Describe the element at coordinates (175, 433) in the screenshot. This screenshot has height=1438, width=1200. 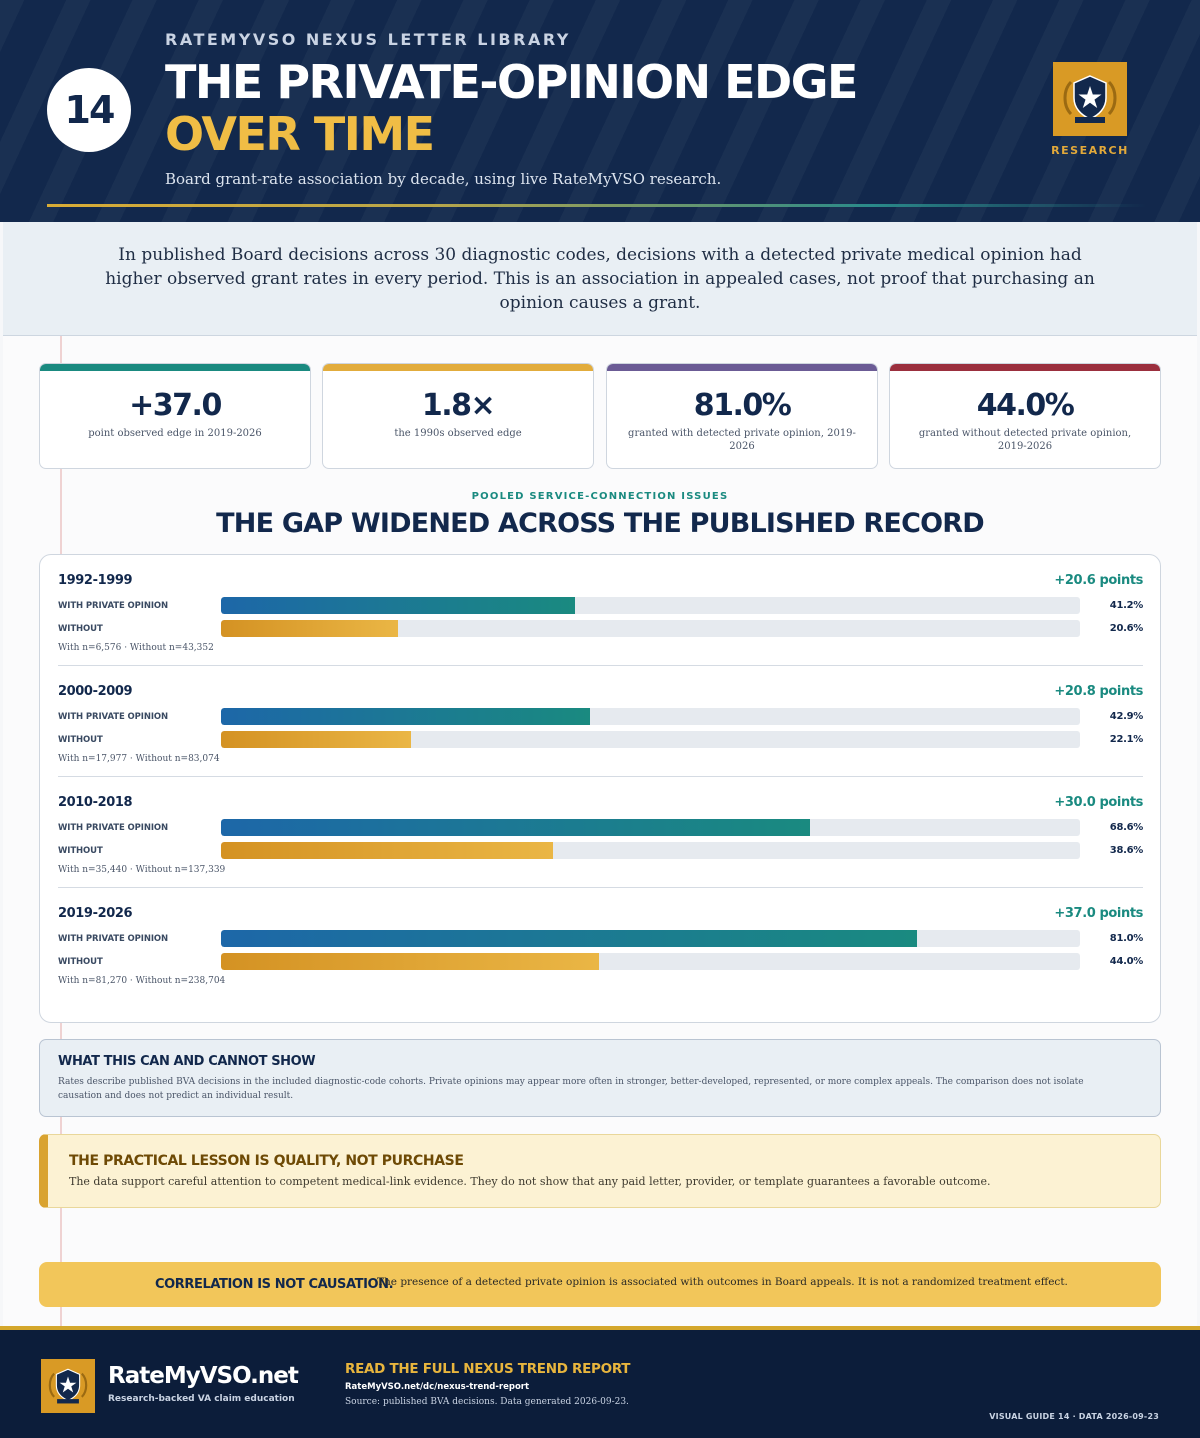
I see `stat-label: point observed edge in 2019-2026` at that location.